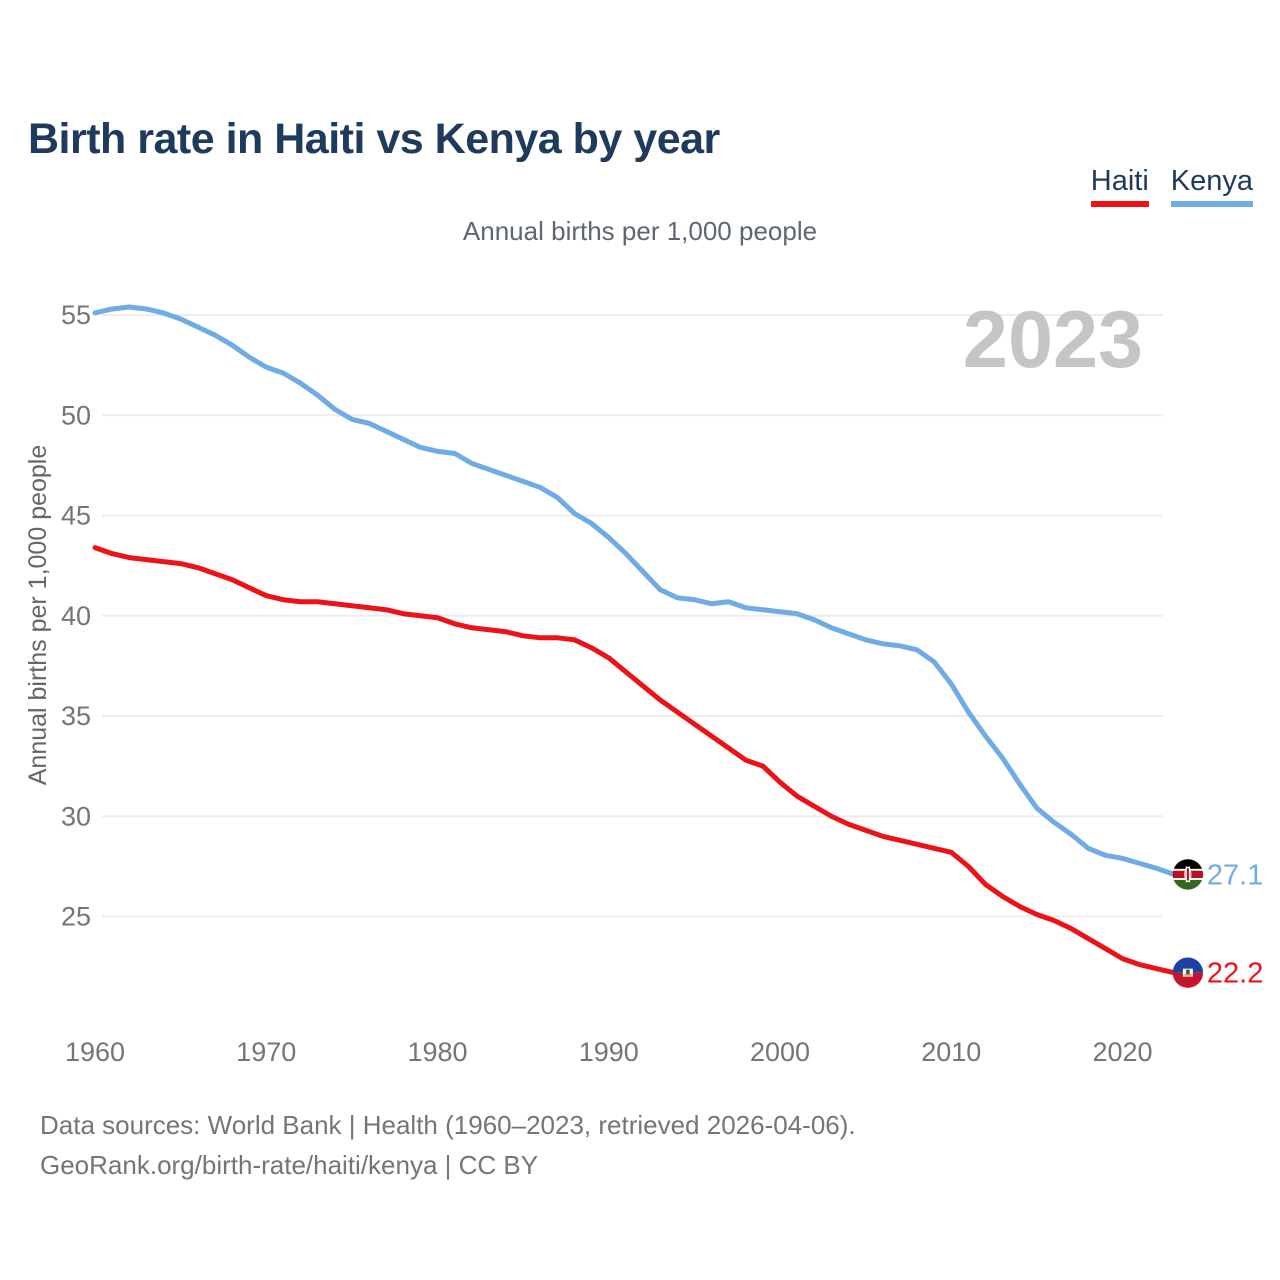 The width and height of the screenshot is (1280, 1280). I want to click on y-axis-title: Annual births per 1,000 people, so click(38, 615).